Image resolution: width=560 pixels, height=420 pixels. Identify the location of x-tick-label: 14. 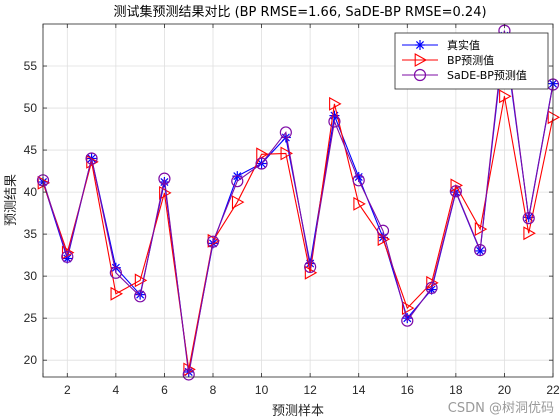
(359, 390).